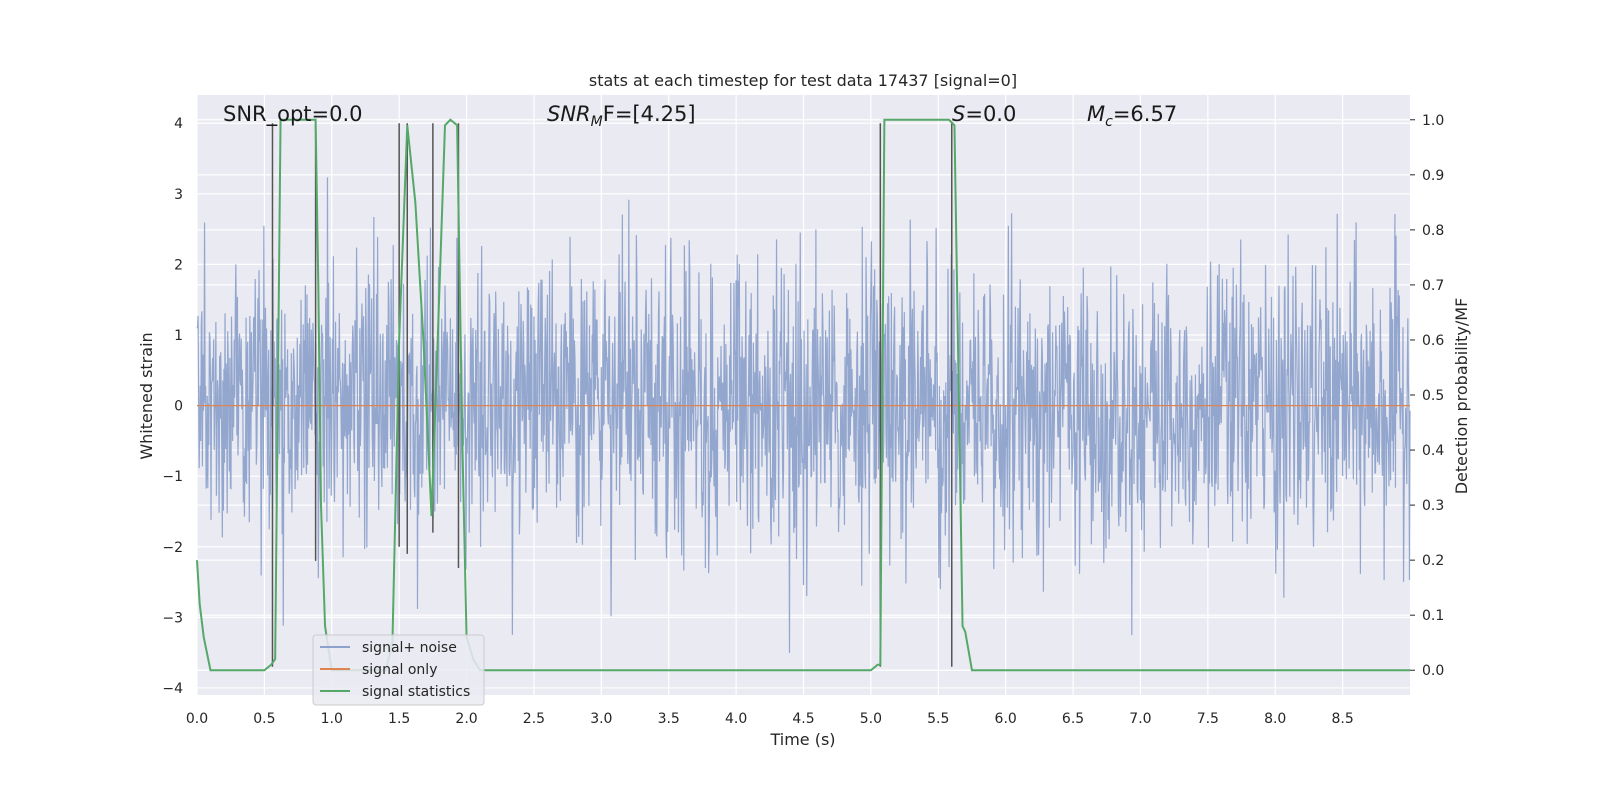  I want to click on x-axis-label: Time (s), so click(802, 739).